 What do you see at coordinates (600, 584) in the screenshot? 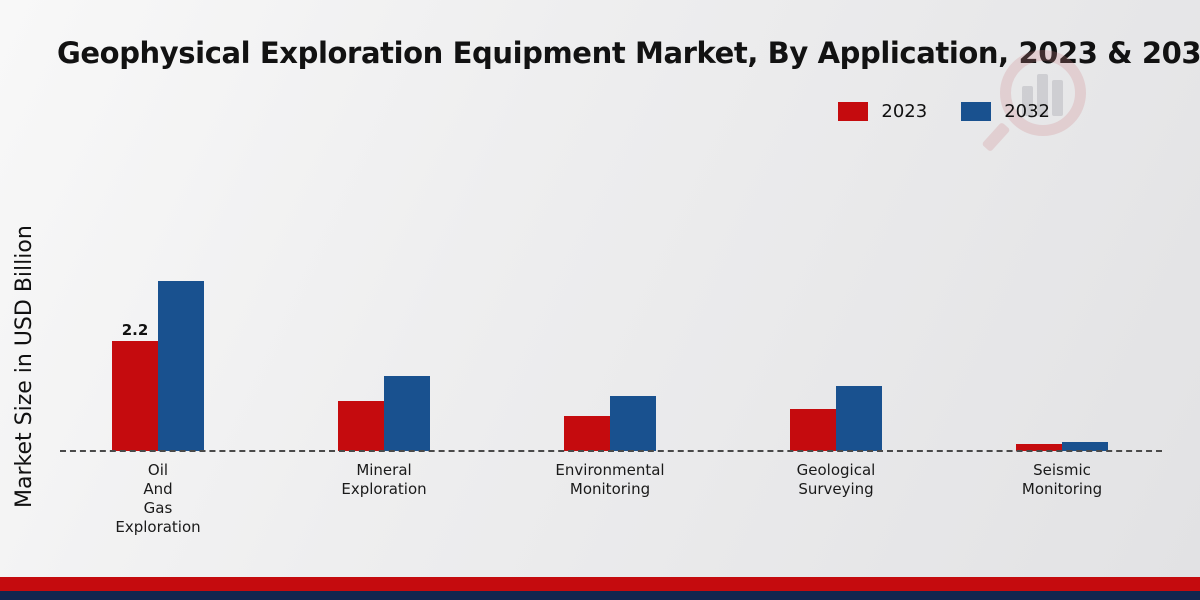
I see `footer-red-strip` at bounding box center [600, 584].